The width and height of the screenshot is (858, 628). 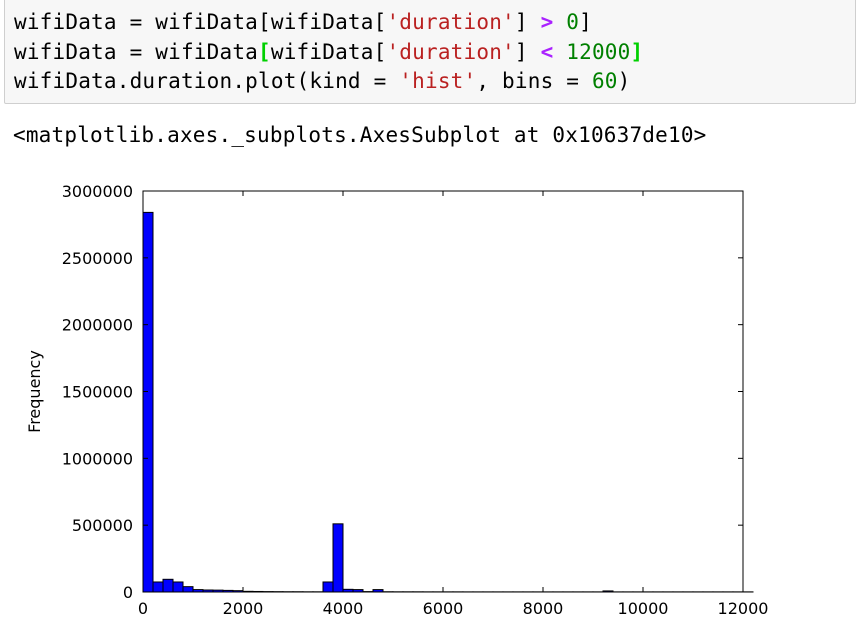 I want to click on number-token: 60, so click(x=604, y=81).